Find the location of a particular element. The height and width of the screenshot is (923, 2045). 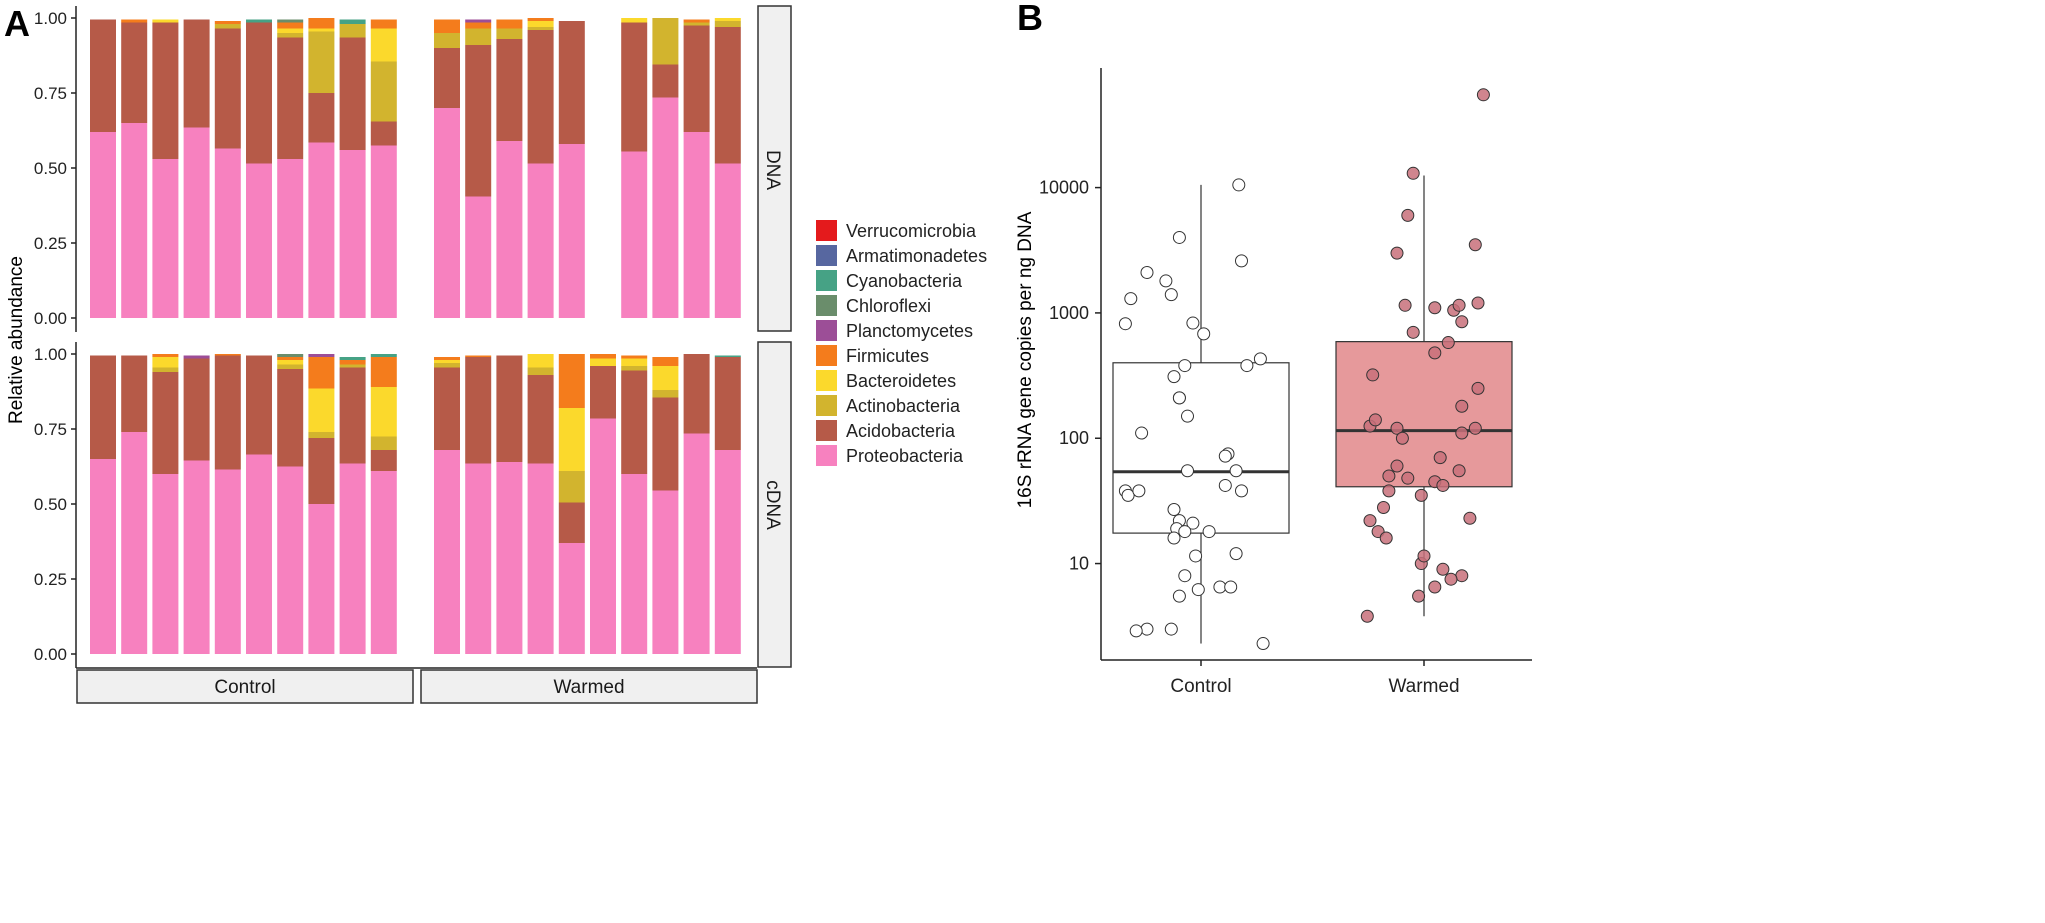

legend-label-chloroflexi: Chloroflexi is located at coordinates (888, 306).